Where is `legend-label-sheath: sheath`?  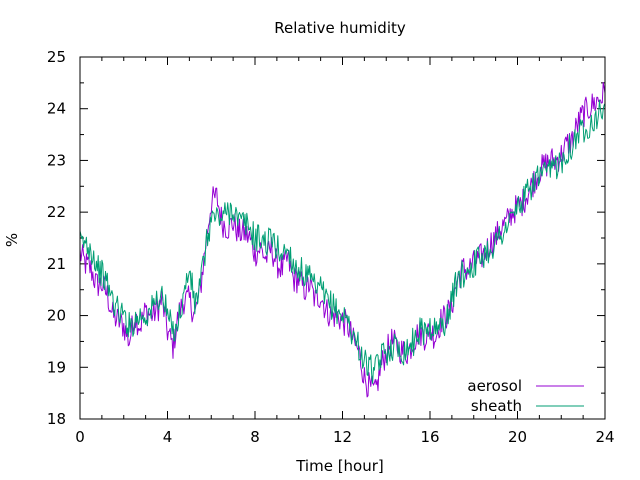 legend-label-sheath: sheath is located at coordinates (496, 406).